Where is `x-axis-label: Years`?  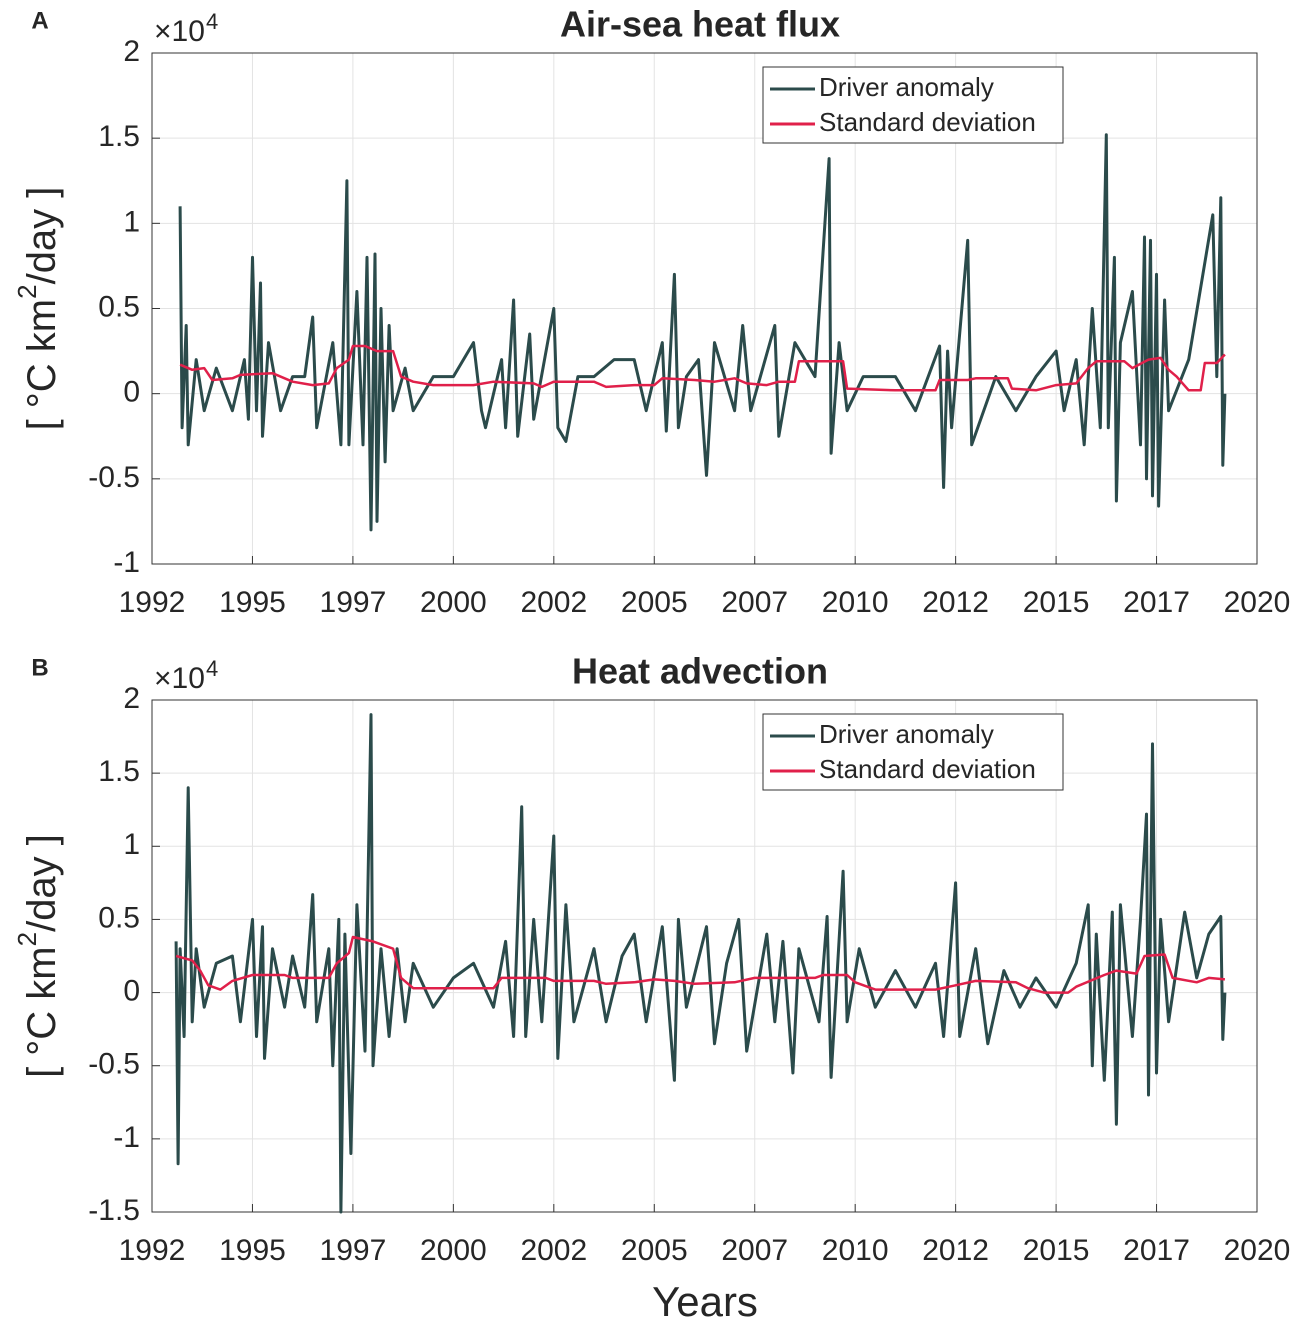 x-axis-label: Years is located at coordinates (705, 1301).